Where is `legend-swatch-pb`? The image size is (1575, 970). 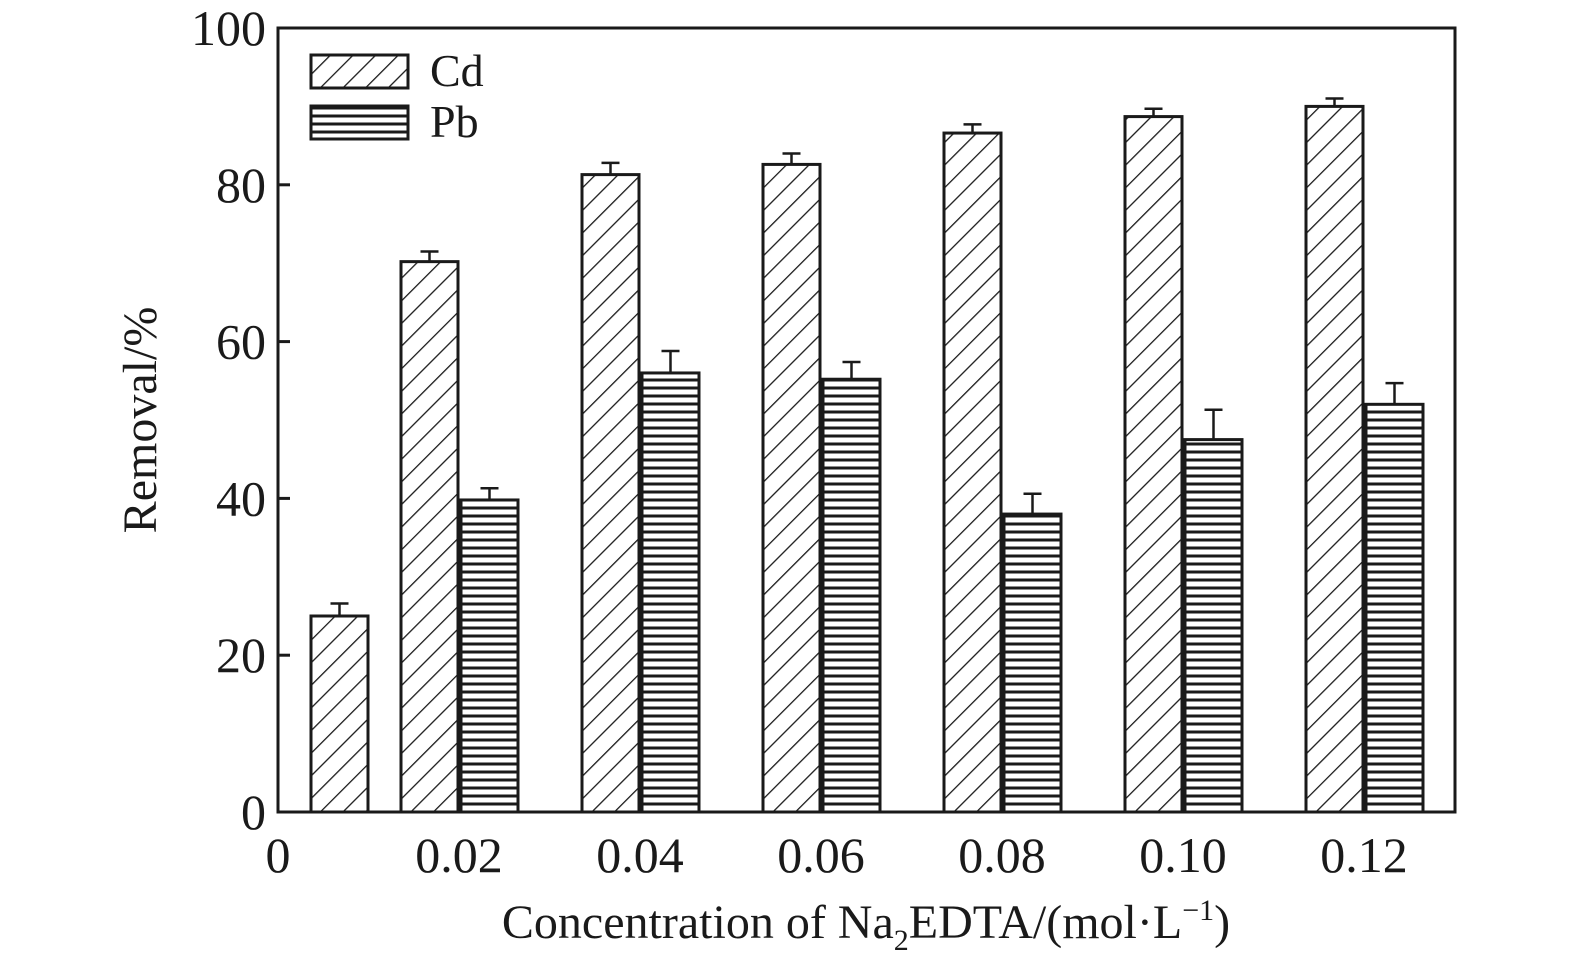 legend-swatch-pb is located at coordinates (359, 122).